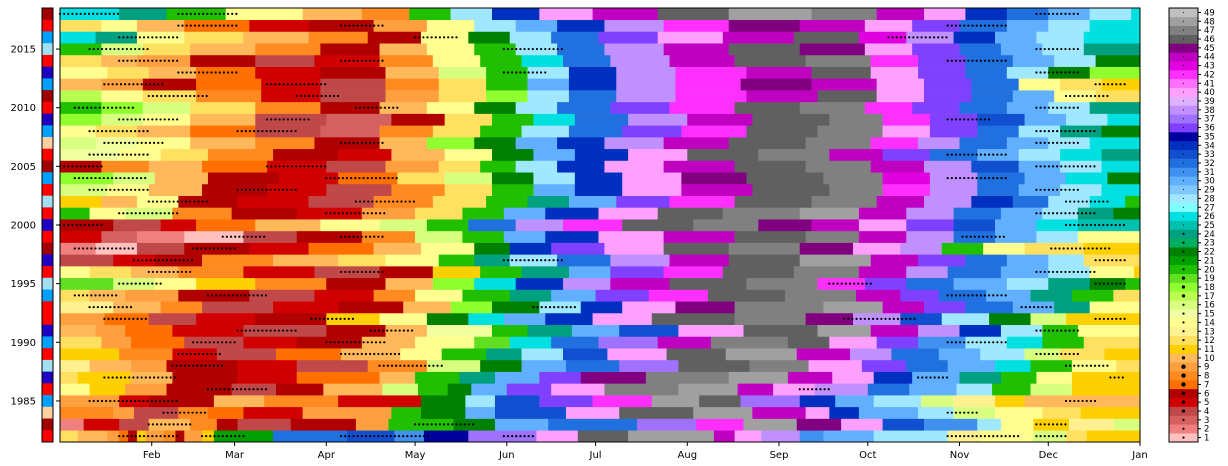 The height and width of the screenshot is (466, 1228). I want to click on colorbar-tick-label: 20, so click(1209, 270).